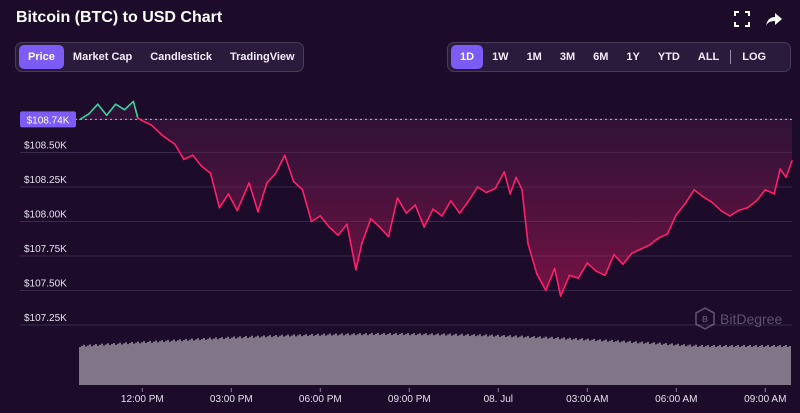 Image resolution: width=800 pixels, height=413 pixels. I want to click on bitdegree-watermark: B BitDegree, so click(738, 318).